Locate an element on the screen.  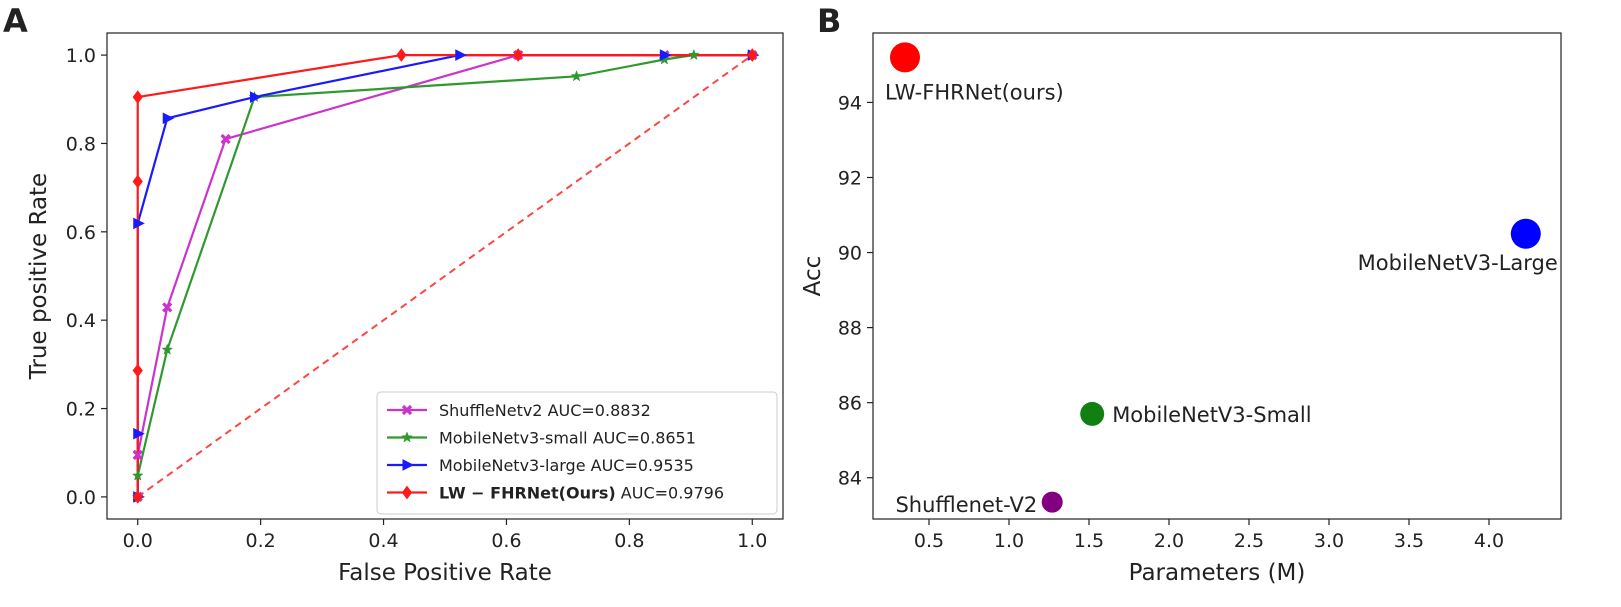
roc-y-tick-label: 0.0 is located at coordinates (81, 498).